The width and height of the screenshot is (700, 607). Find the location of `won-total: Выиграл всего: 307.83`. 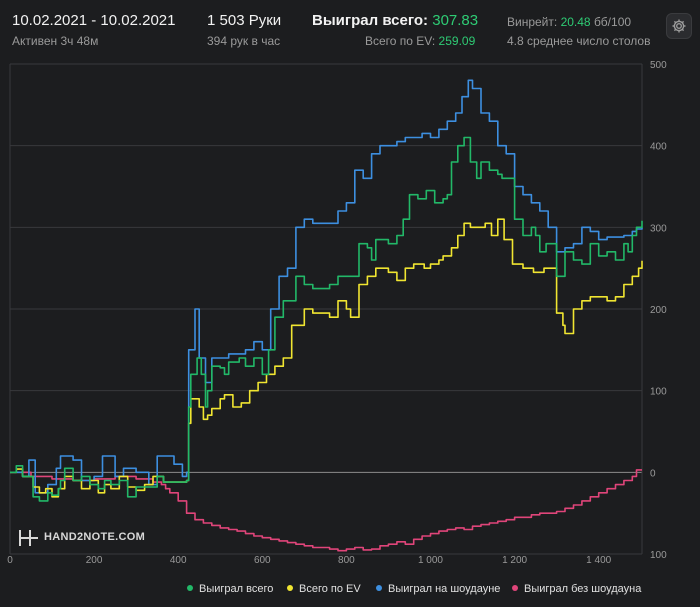

won-total: Выиграл всего: 307.83 is located at coordinates (395, 20).